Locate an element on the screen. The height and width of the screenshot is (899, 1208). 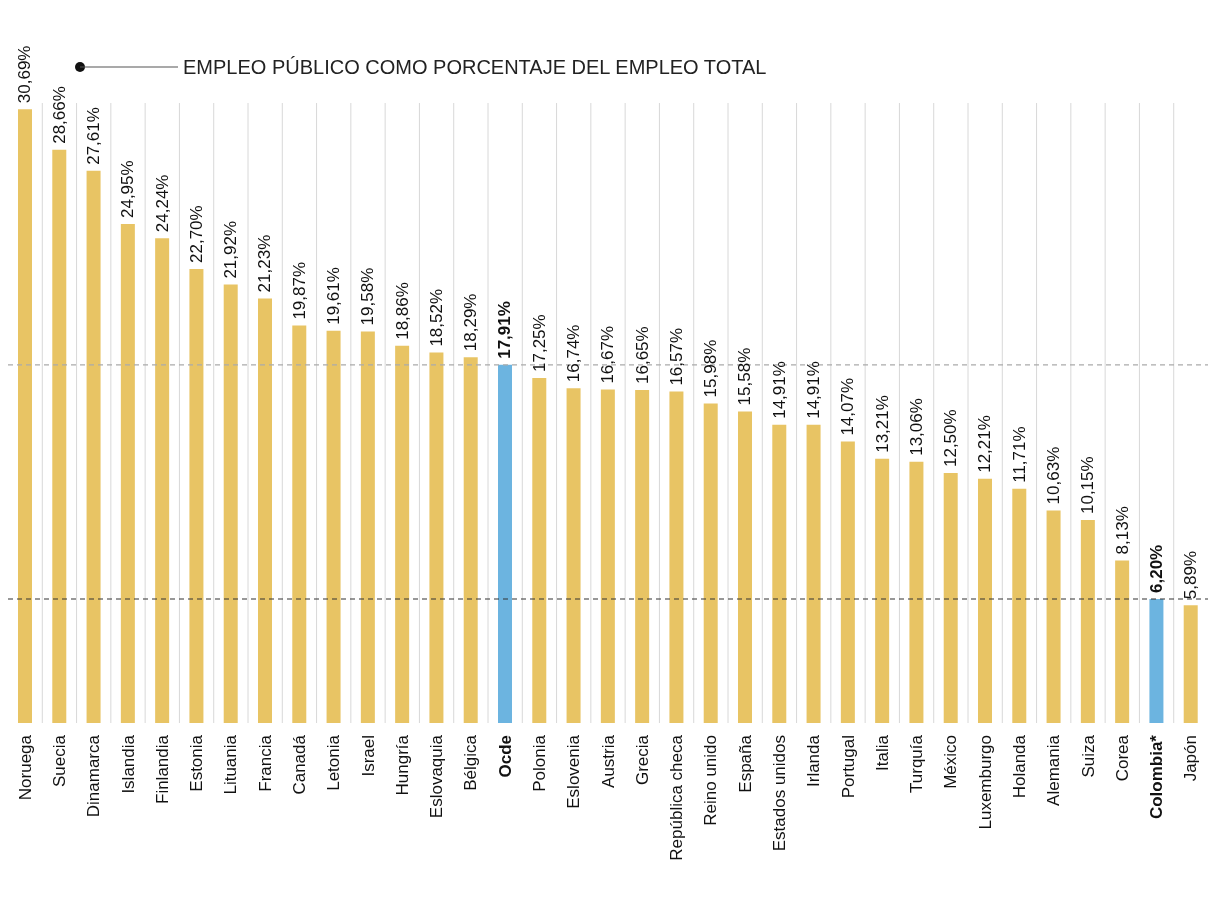
x-tick-label: Dinamarca is located at coordinates (94, 776).